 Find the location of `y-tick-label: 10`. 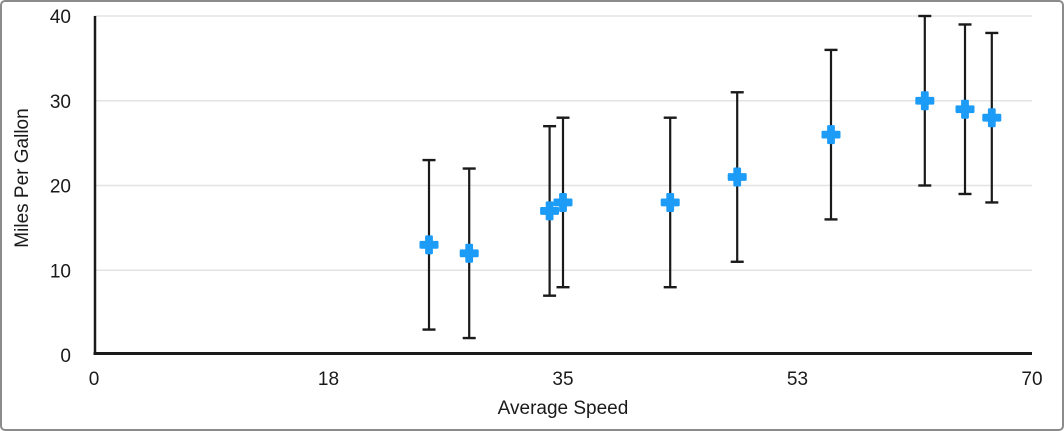

y-tick-label: 10 is located at coordinates (60, 271).